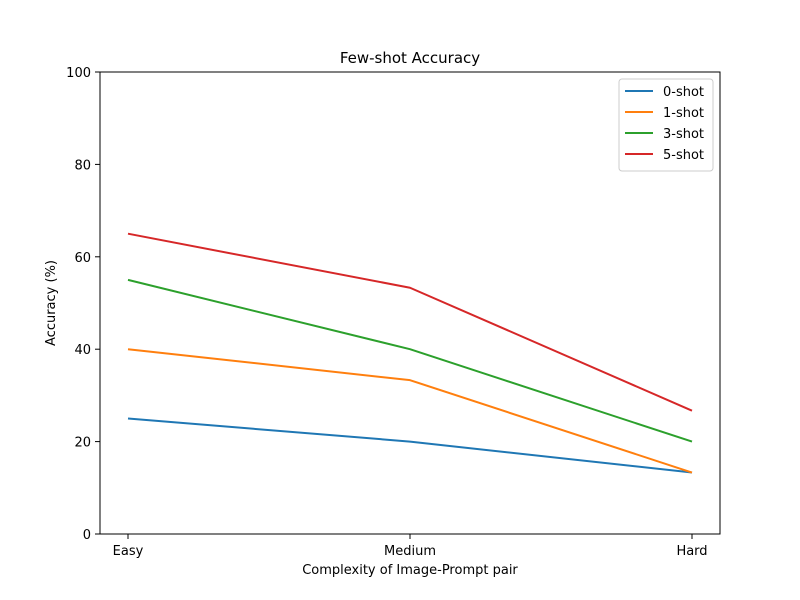  What do you see at coordinates (78, 73) in the screenshot?
I see `y-tick-label: 100` at bounding box center [78, 73].